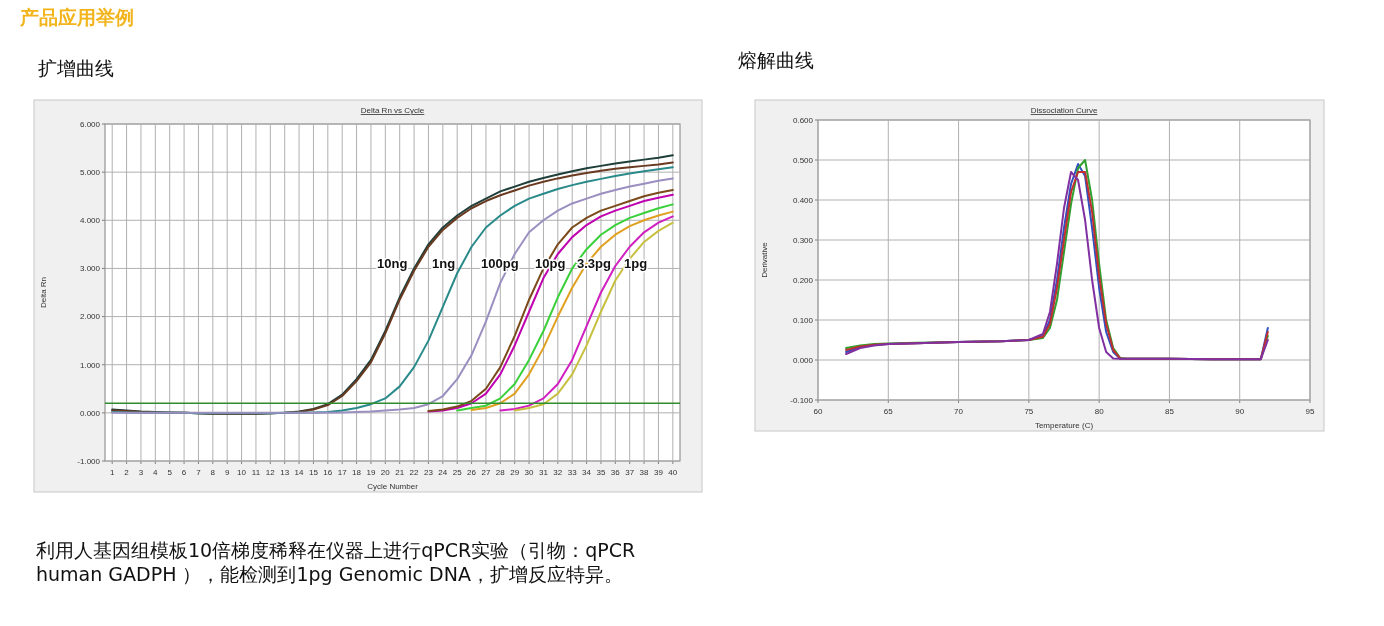 This screenshot has width=1384, height=626. Describe the element at coordinates (1099, 411) in the screenshot. I see `x-tick-label: 80` at that location.